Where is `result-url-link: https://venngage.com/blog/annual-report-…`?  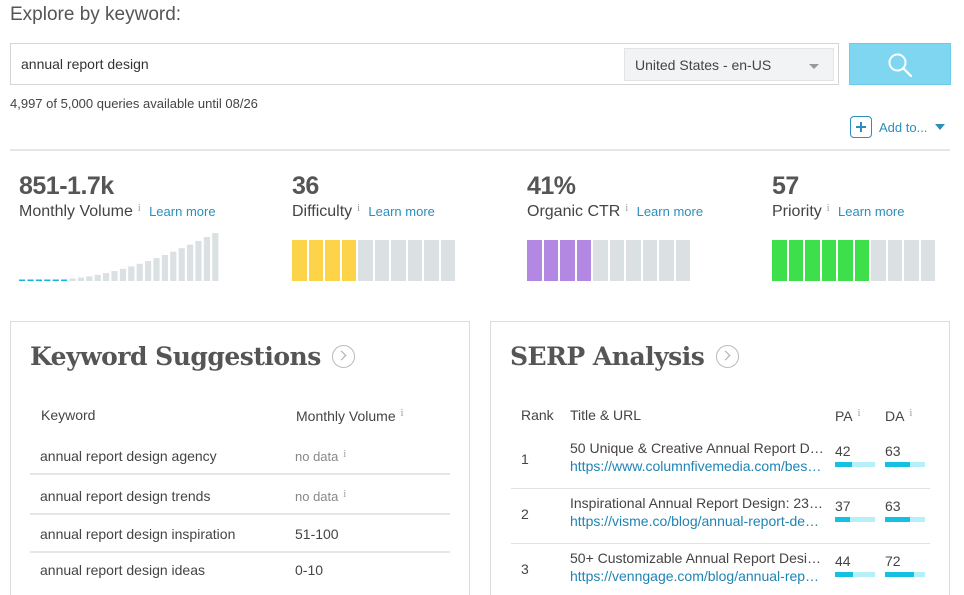
result-url-link: https://venngage.com/blog/annual-report-… is located at coordinates (697, 576).